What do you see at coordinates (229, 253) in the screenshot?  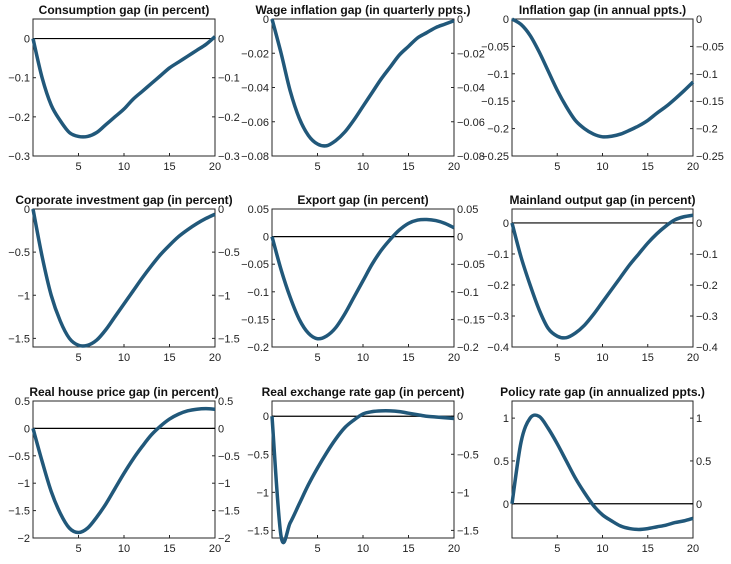 I see `y-tick-label-right: −0.5` at bounding box center [229, 253].